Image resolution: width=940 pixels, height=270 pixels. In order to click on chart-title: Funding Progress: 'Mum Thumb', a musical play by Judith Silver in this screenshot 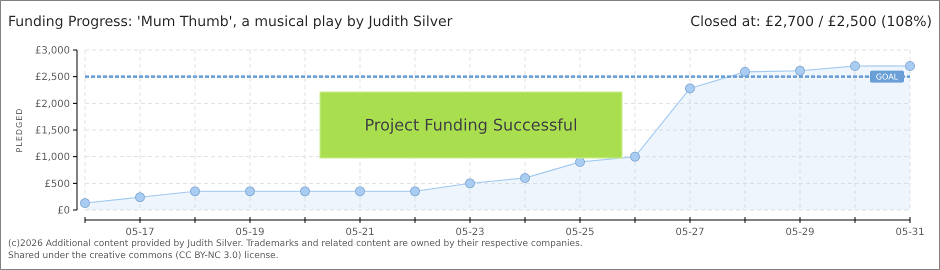, I will do `click(230, 22)`.